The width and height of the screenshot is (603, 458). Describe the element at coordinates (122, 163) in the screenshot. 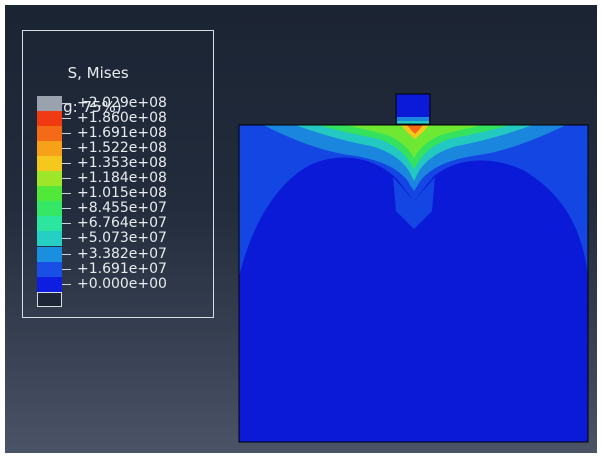

I see `legend-label: +1.353e+08` at that location.